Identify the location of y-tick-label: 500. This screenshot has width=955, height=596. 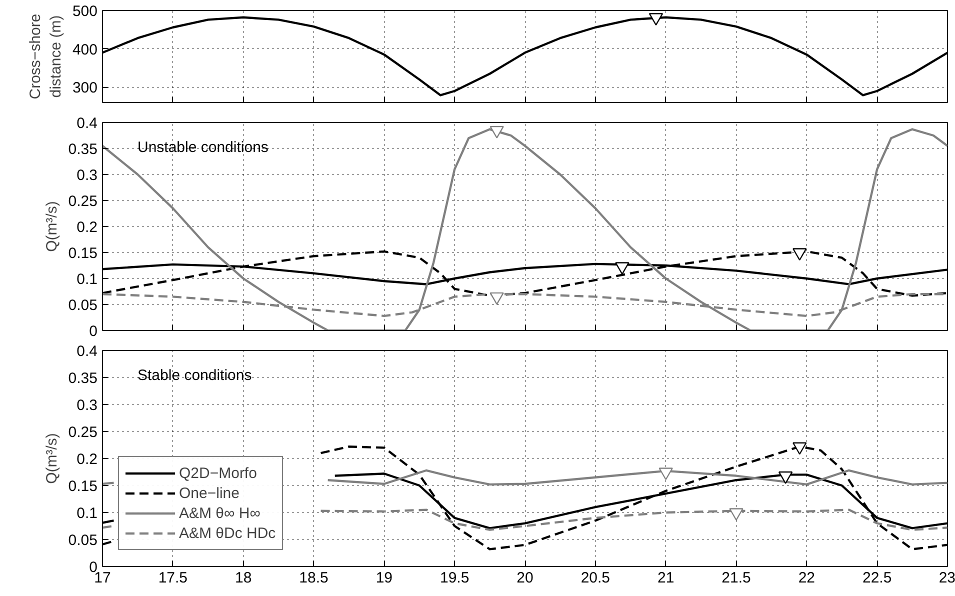
(85, 11).